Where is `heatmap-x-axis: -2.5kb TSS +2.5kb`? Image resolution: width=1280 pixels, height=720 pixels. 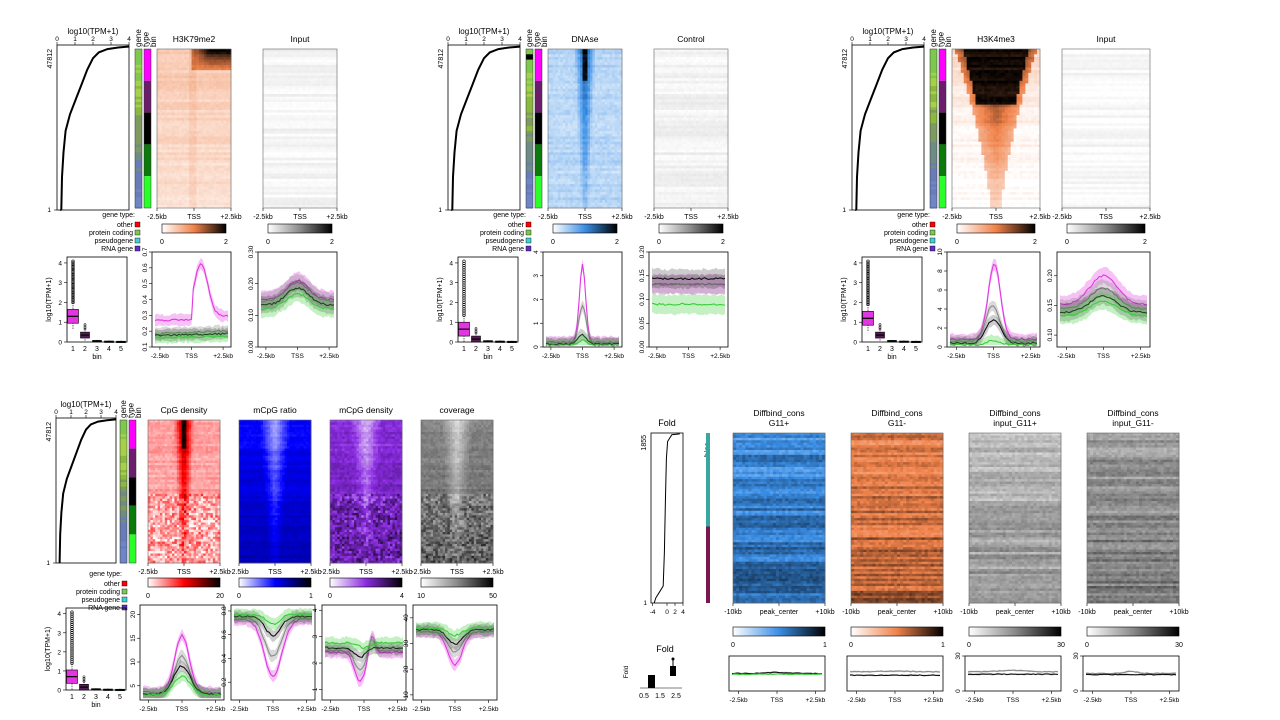
heatmap-x-axis: -2.5kb TSS +2.5kb is located at coordinates (300, 214).